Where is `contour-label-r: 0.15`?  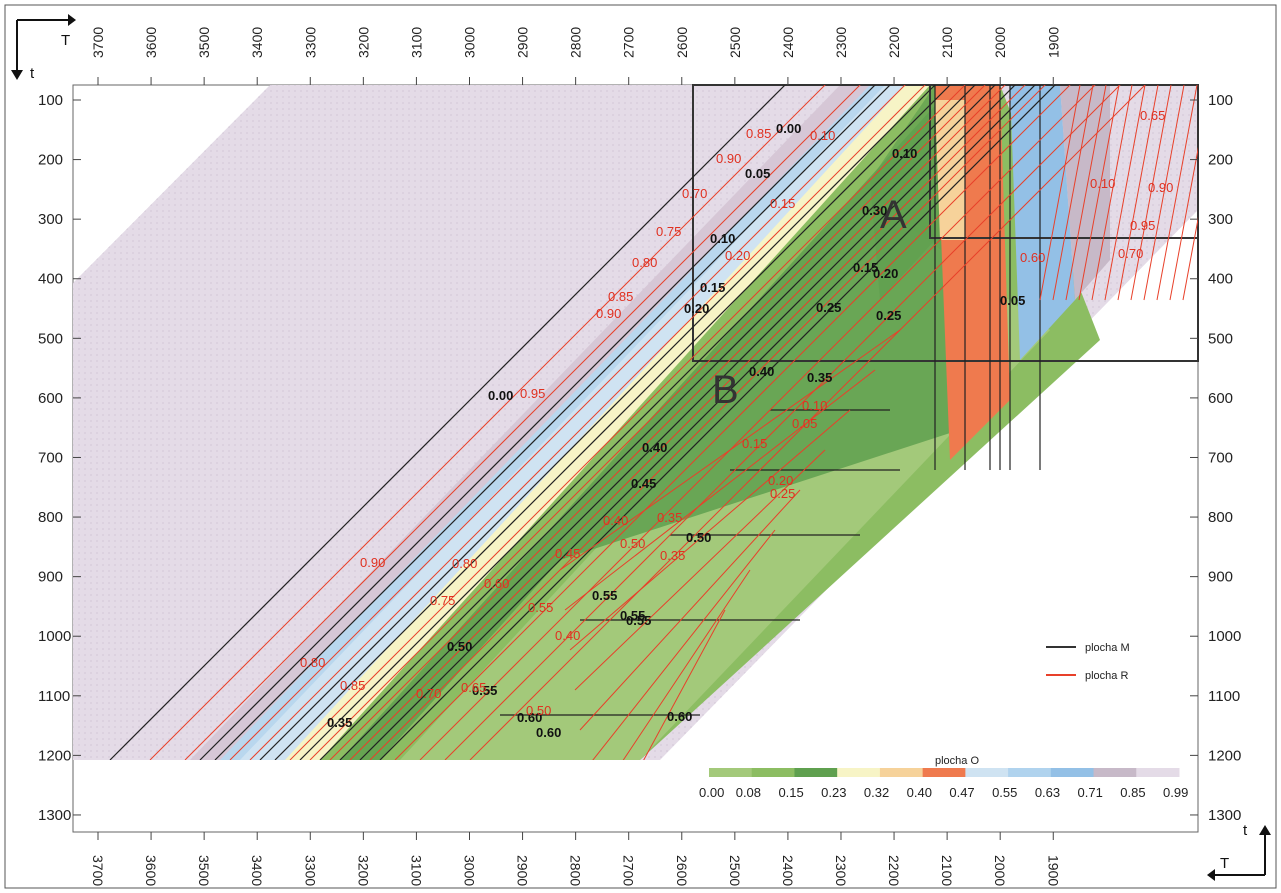
contour-label-r: 0.15 is located at coordinates (782, 203).